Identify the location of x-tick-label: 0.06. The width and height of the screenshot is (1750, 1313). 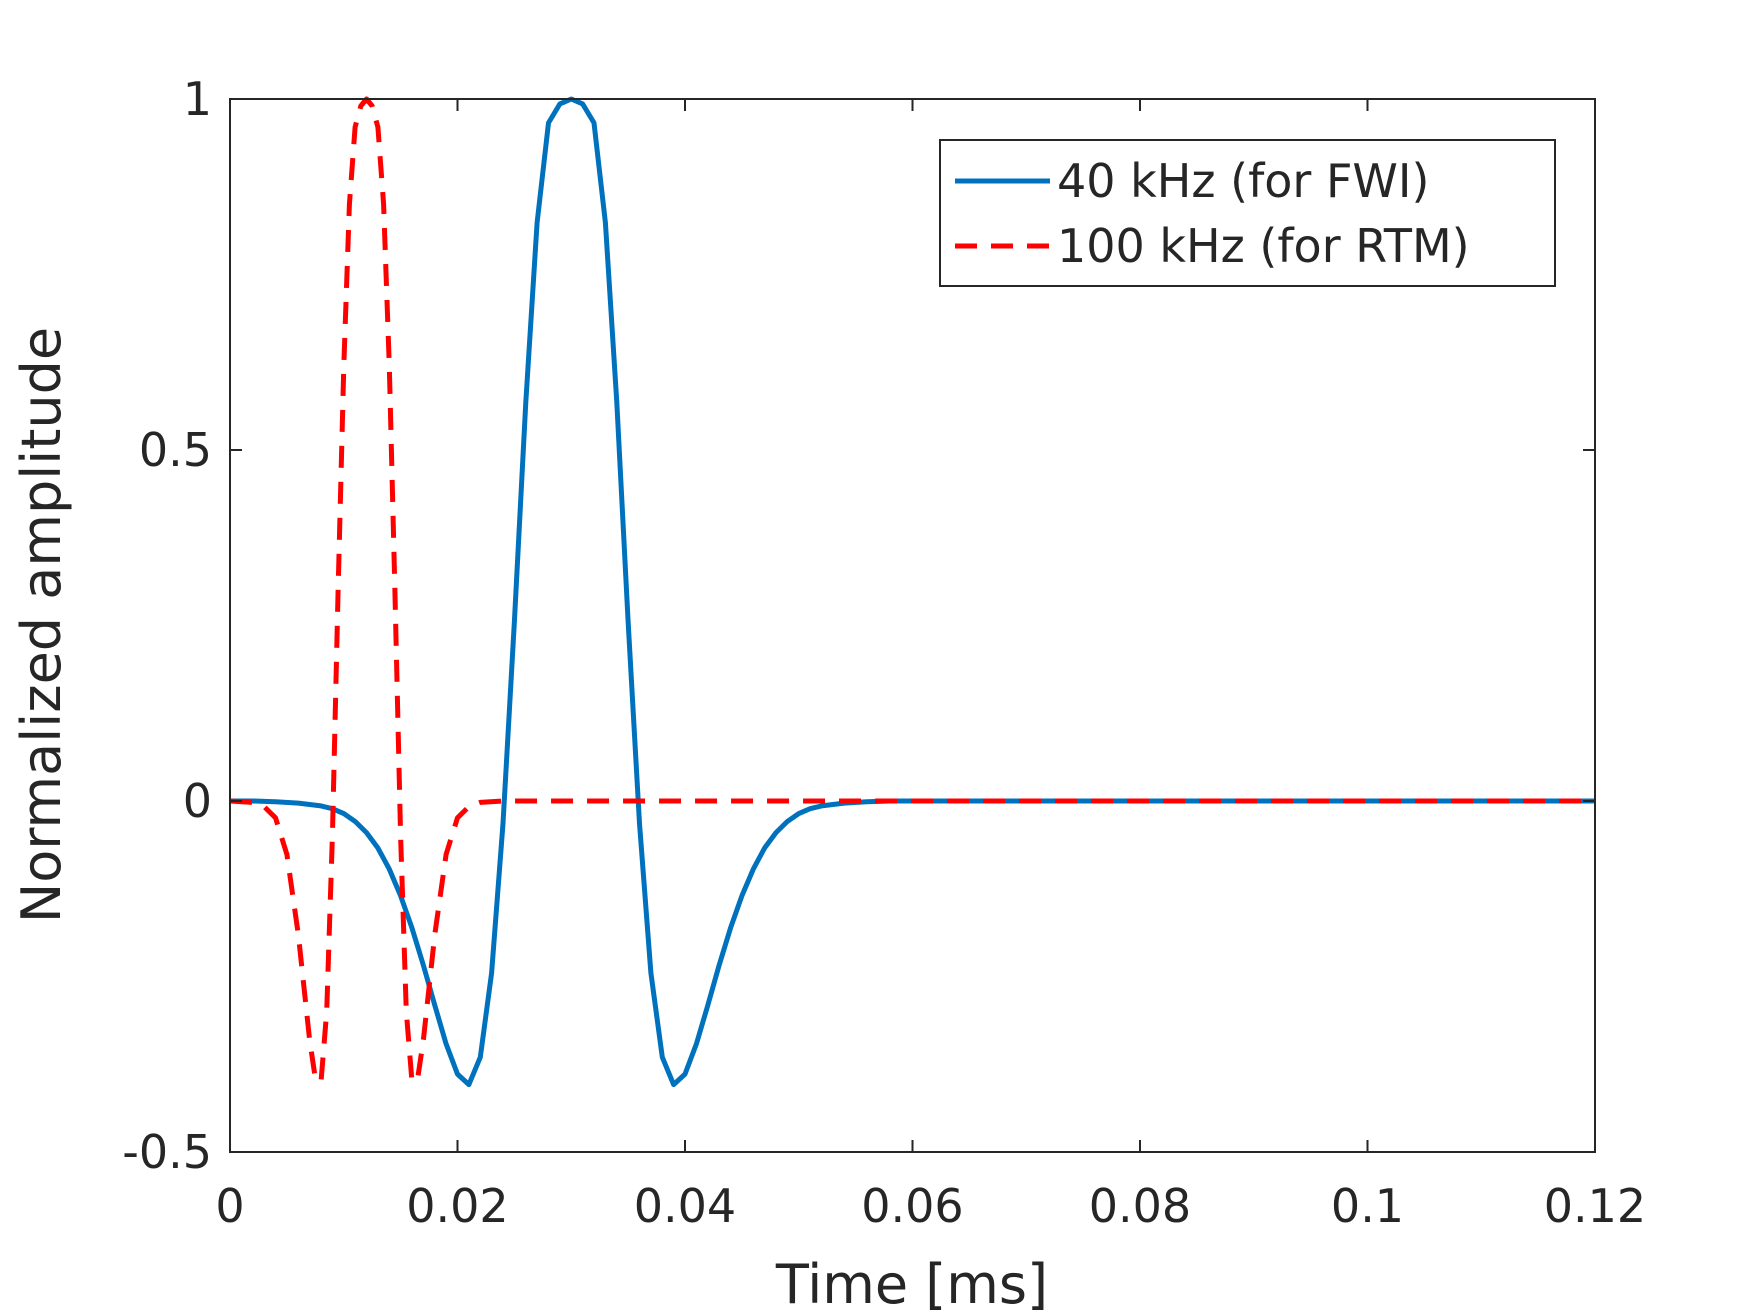
(912, 1206).